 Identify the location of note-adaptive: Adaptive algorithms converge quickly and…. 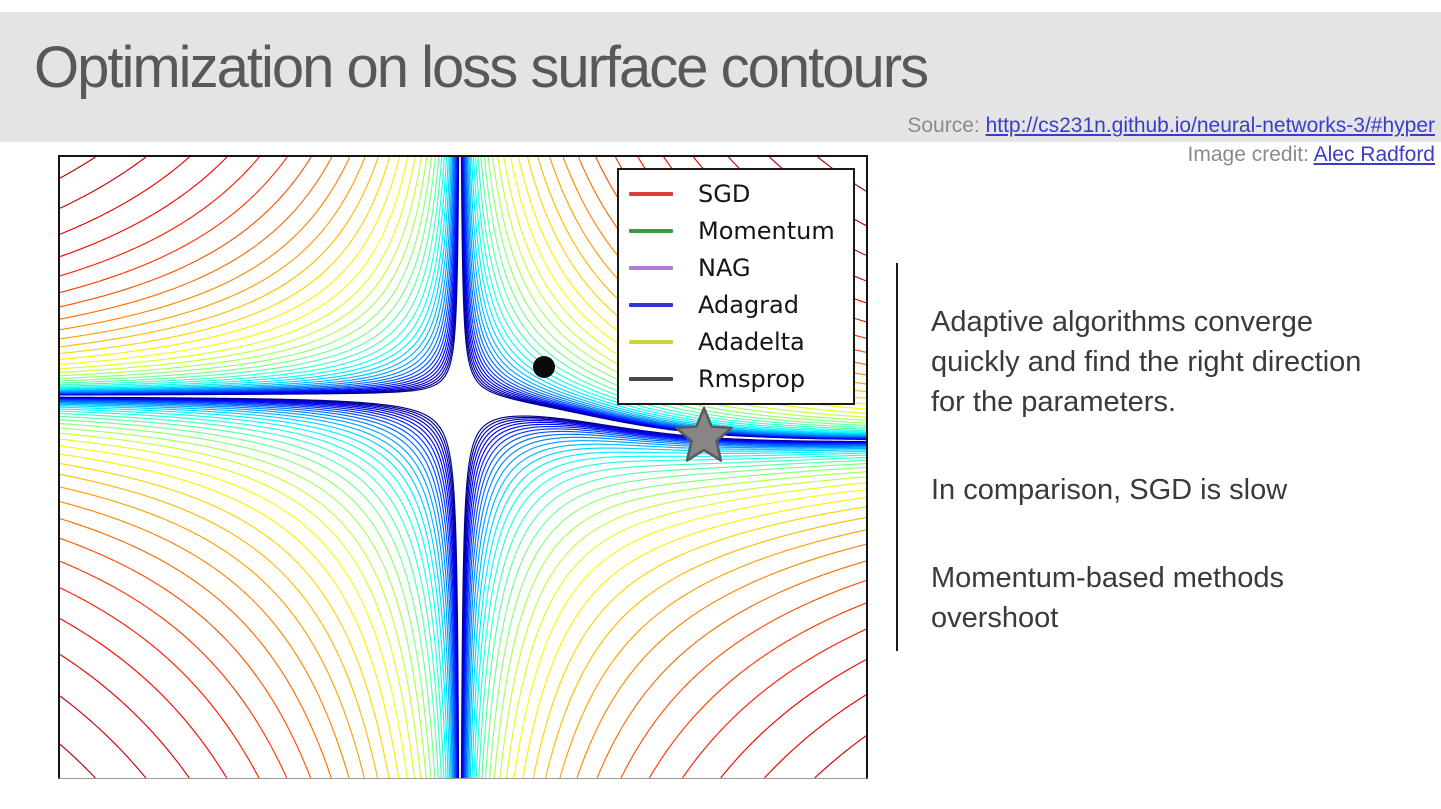
(1146, 362).